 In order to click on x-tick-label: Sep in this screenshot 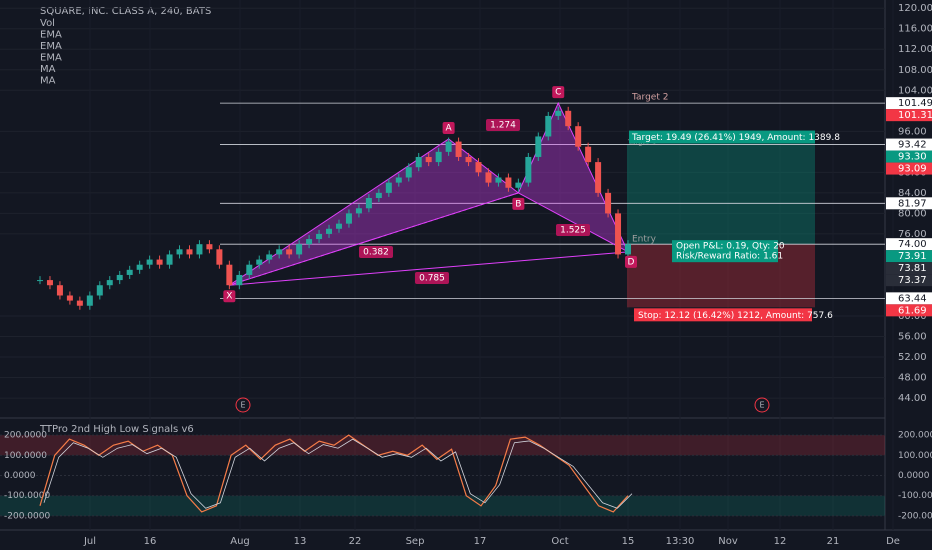, I will do `click(415, 541)`.